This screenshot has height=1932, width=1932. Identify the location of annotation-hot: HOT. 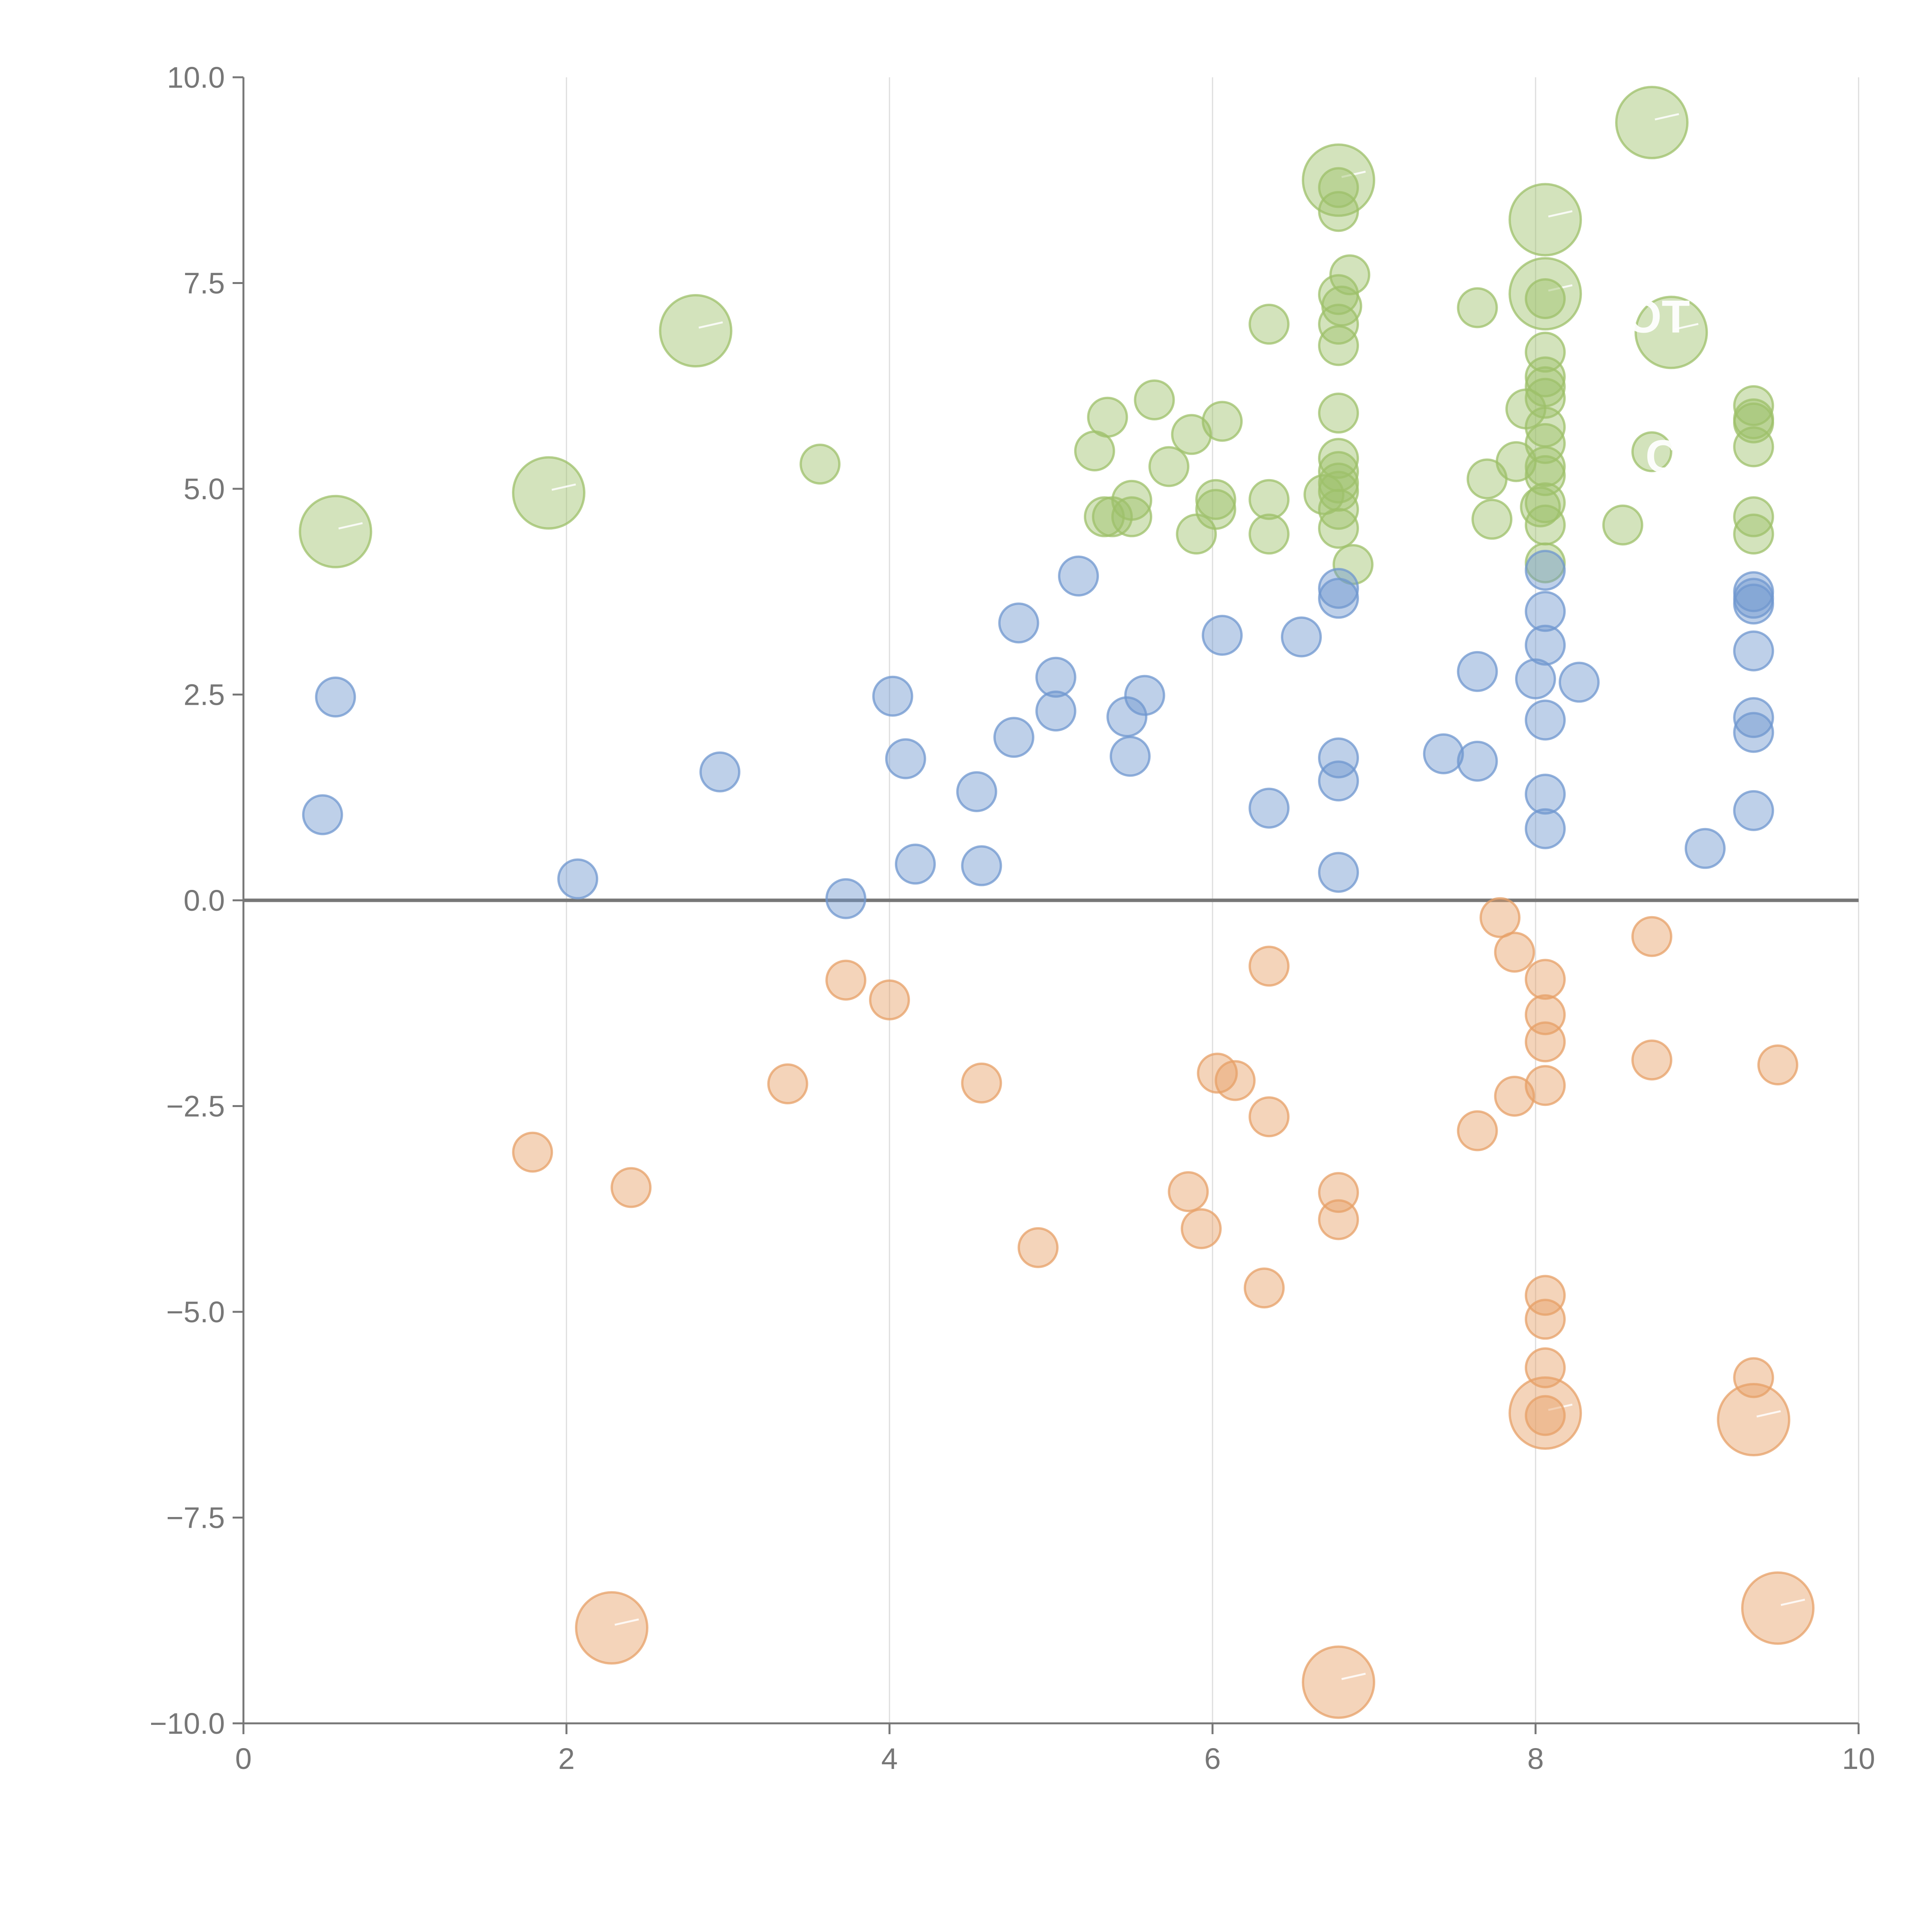
(1641, 316).